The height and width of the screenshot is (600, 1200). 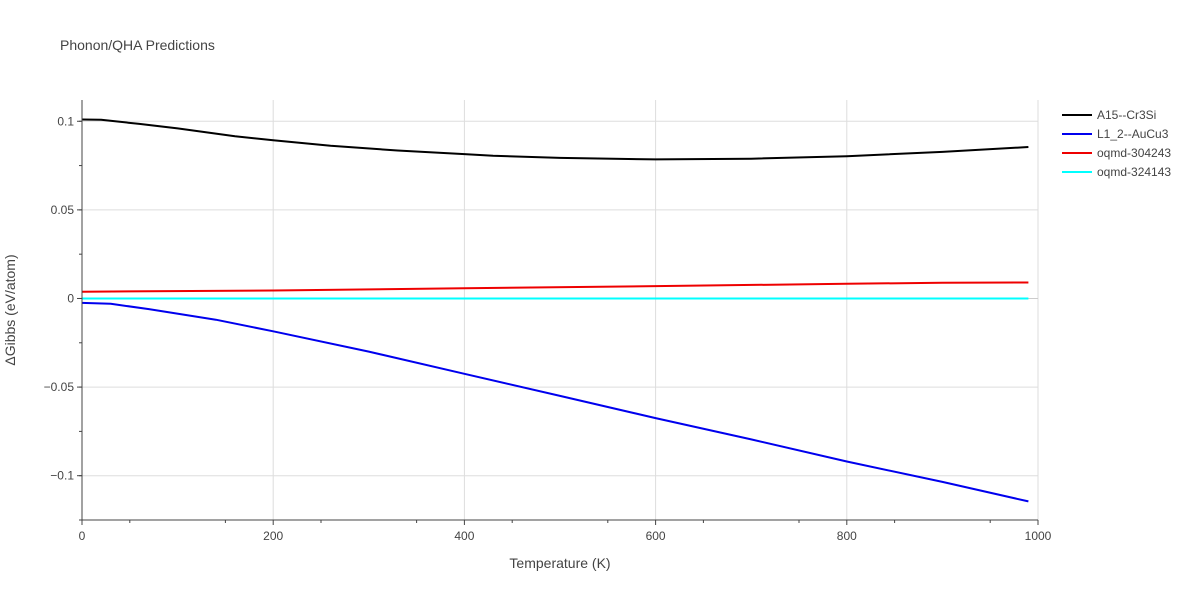 I want to click on y-tick-label: −0.1, so click(x=62, y=476).